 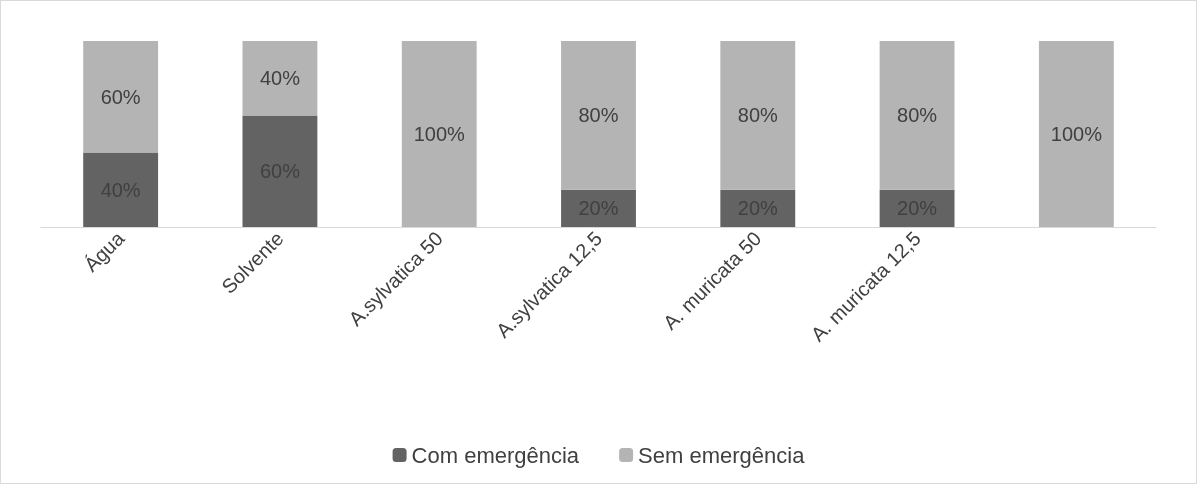 I want to click on legend-label: Com emergência, so click(x=495, y=455).